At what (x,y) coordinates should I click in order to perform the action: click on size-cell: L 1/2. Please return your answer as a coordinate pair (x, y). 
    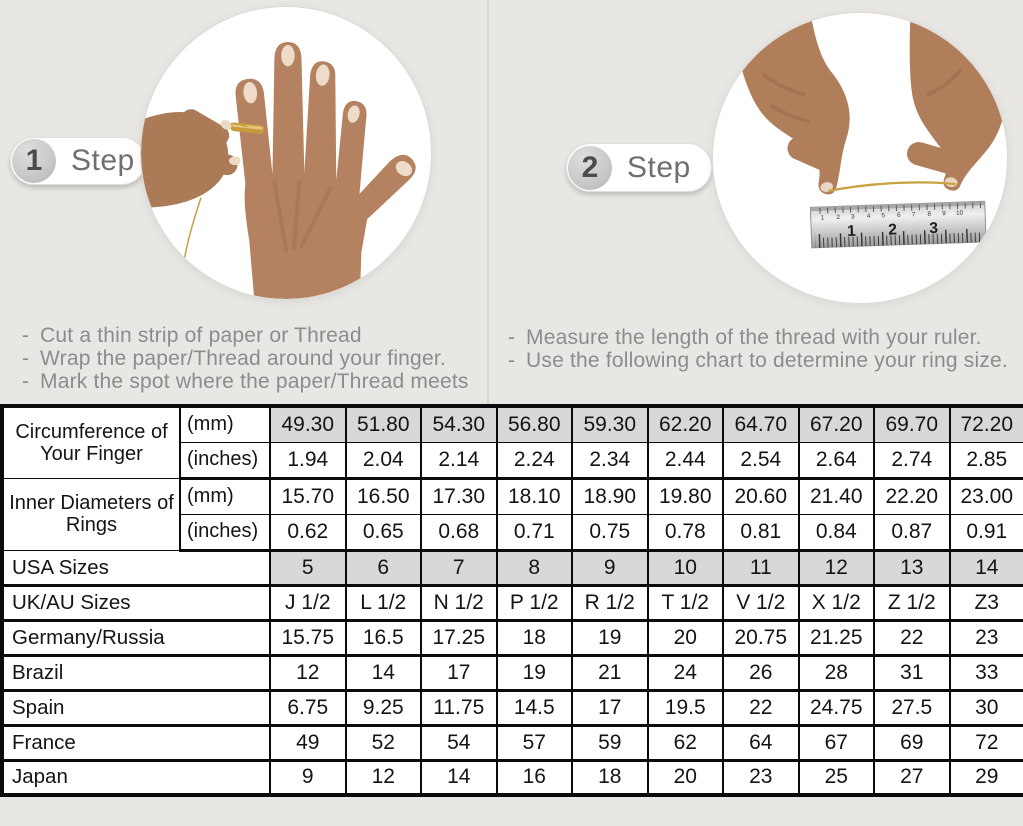
    Looking at the image, I should click on (382, 603).